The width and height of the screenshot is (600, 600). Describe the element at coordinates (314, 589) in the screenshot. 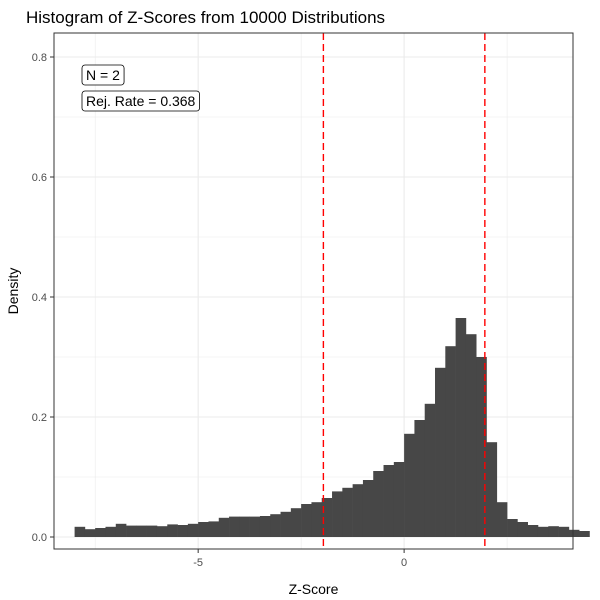

I see `x-axis-title: Z-Score` at that location.